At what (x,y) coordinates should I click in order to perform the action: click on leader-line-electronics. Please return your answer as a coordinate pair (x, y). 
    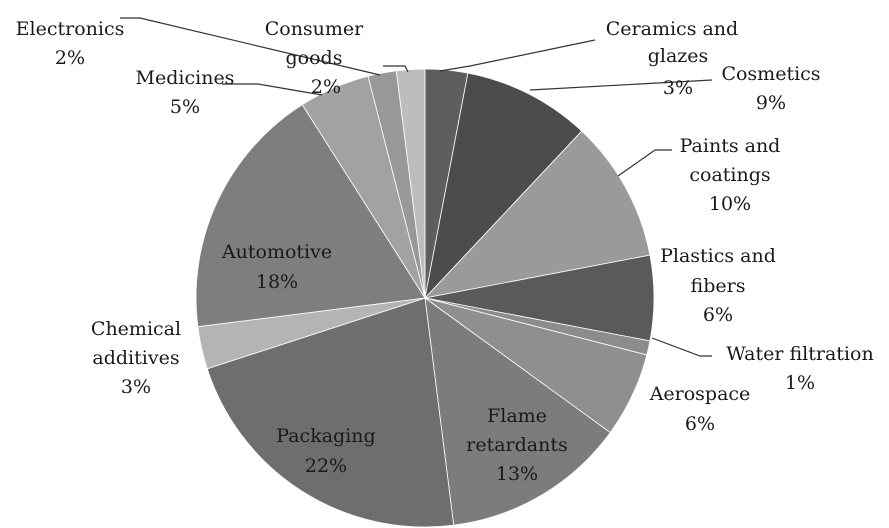
    Looking at the image, I should click on (250, 46).